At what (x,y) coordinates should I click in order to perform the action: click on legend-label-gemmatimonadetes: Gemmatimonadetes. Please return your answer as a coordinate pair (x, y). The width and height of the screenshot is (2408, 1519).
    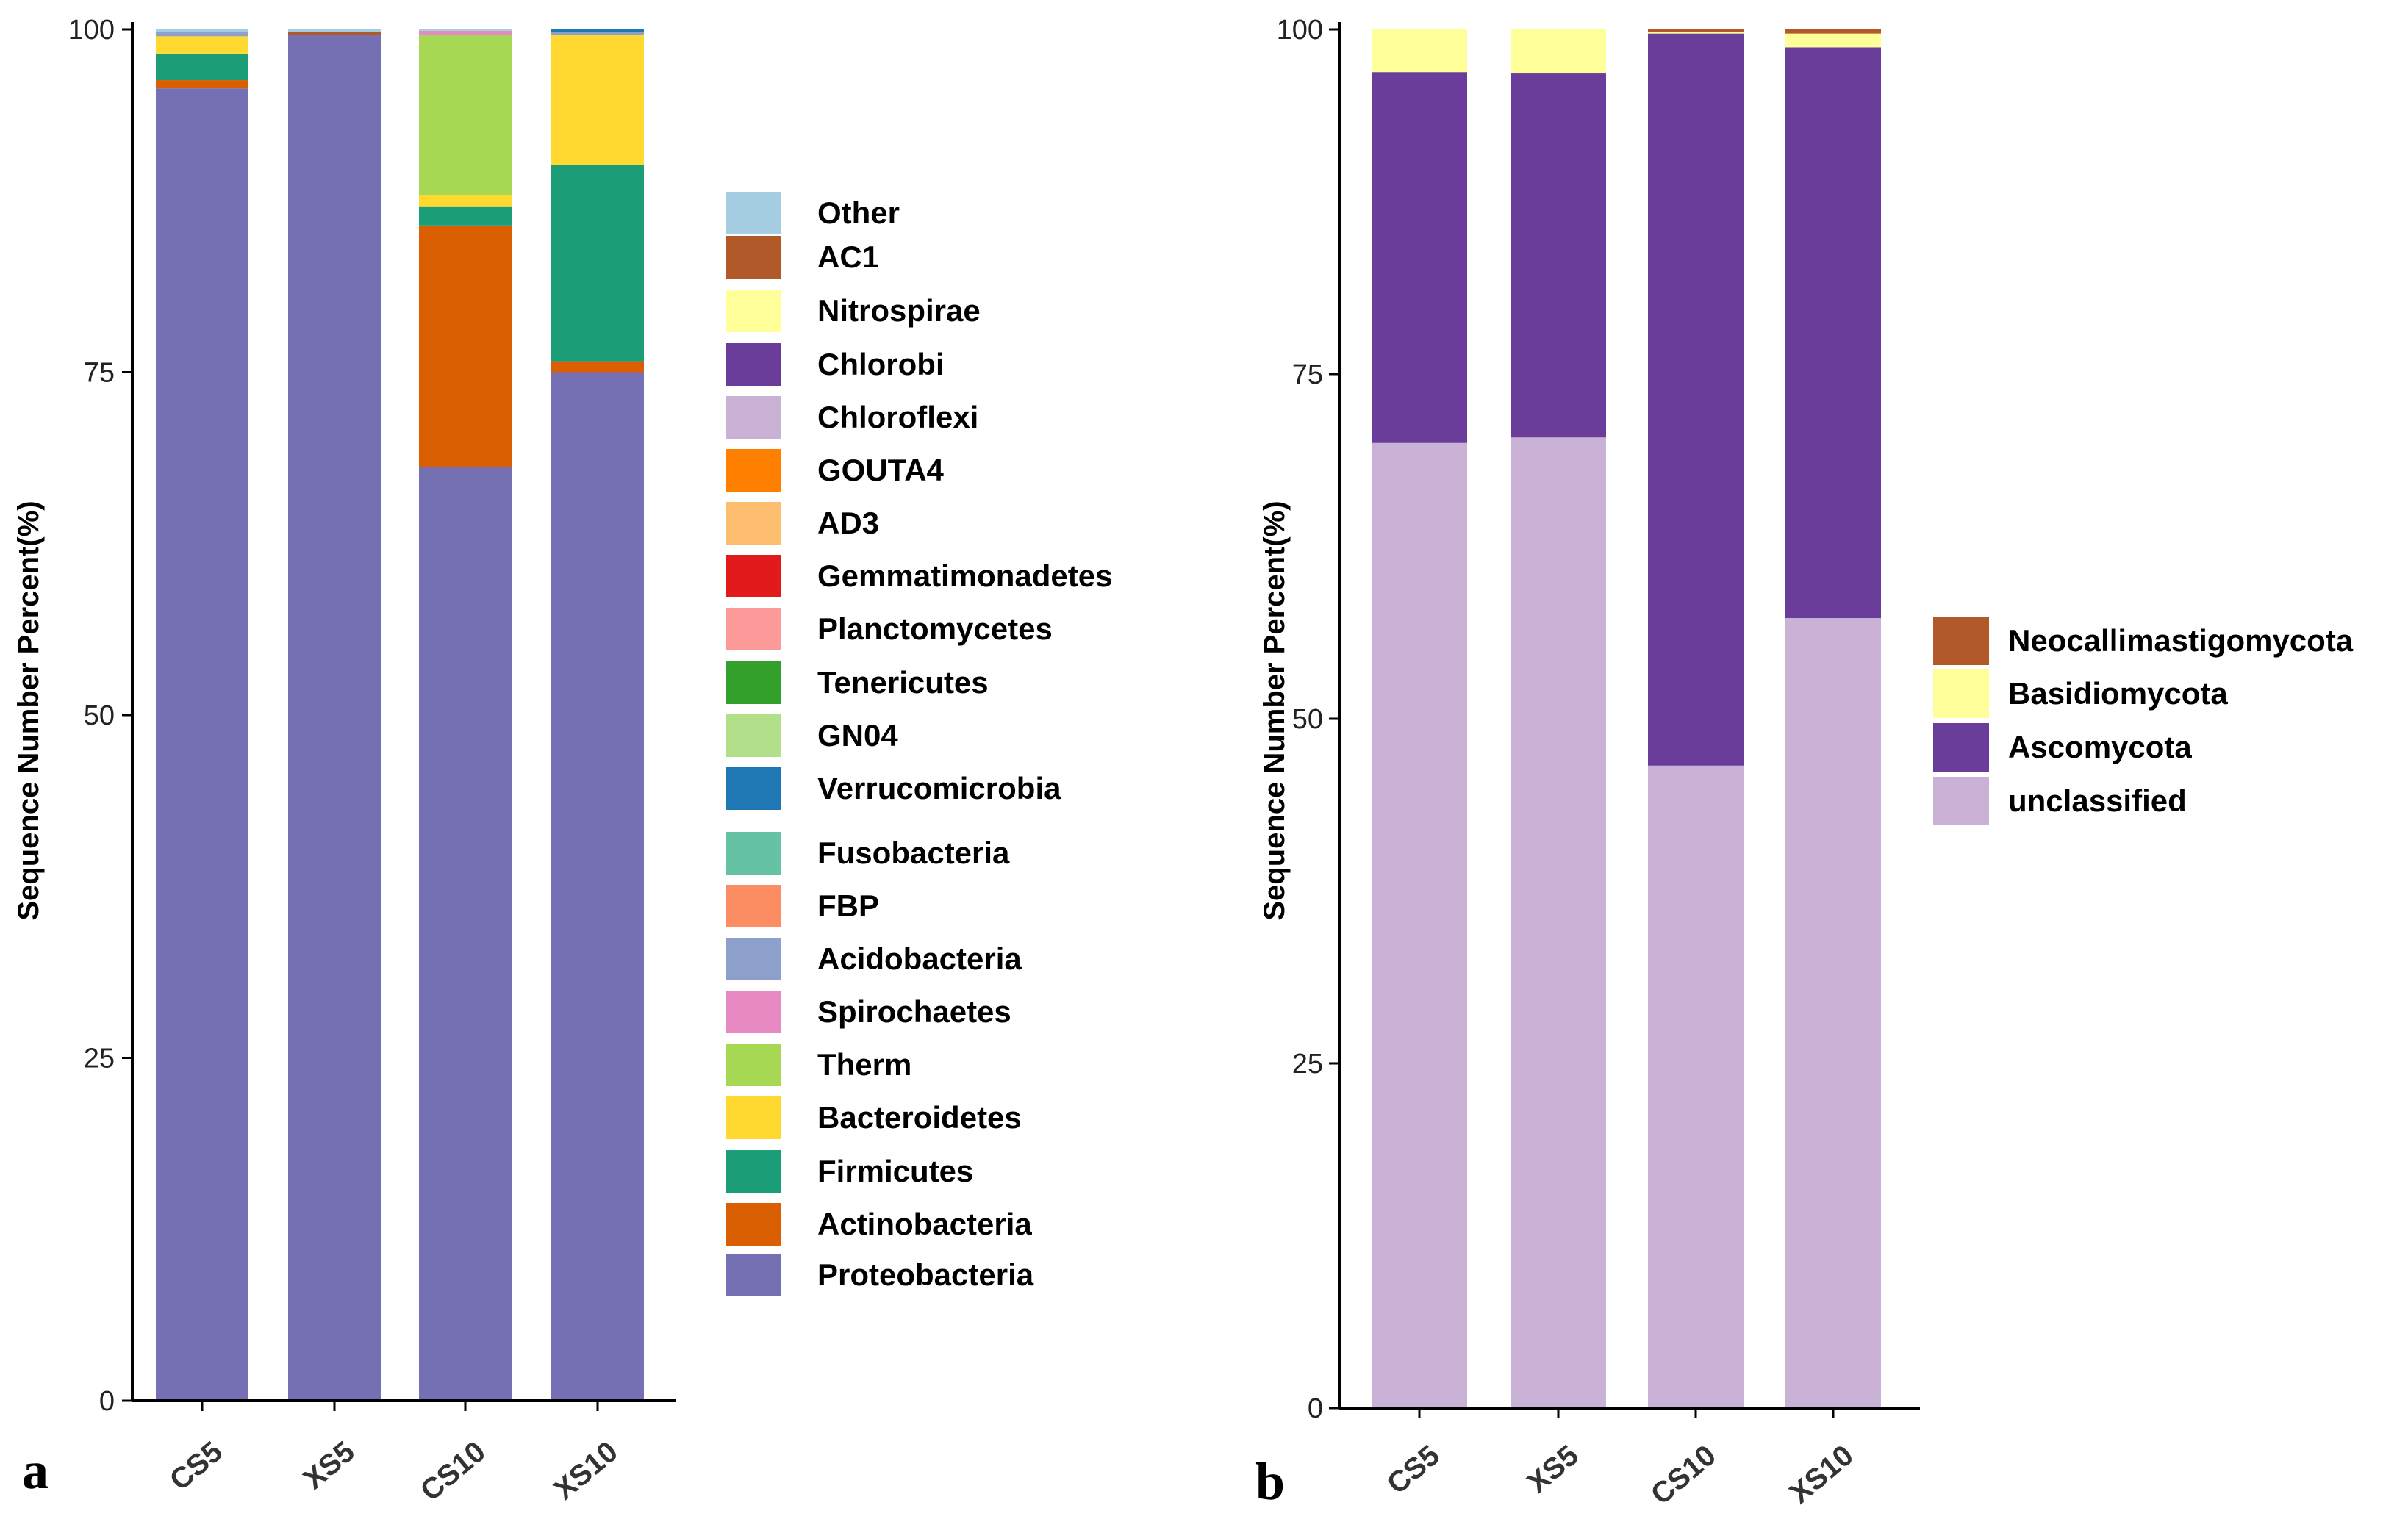
    Looking at the image, I should click on (964, 576).